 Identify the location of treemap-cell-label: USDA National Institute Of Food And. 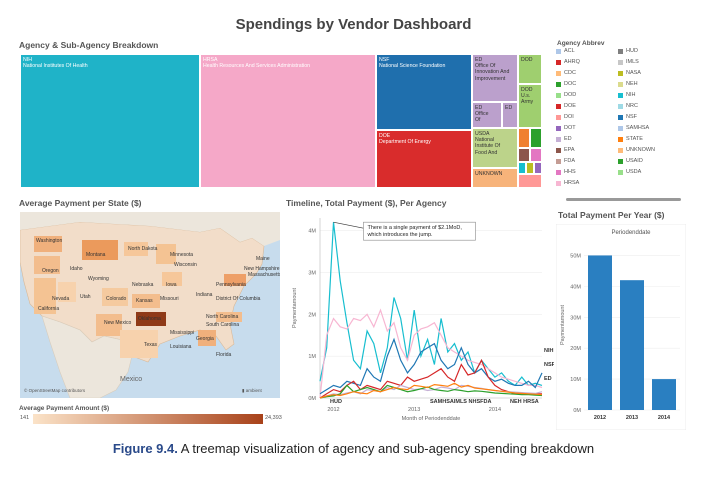
(488, 143).